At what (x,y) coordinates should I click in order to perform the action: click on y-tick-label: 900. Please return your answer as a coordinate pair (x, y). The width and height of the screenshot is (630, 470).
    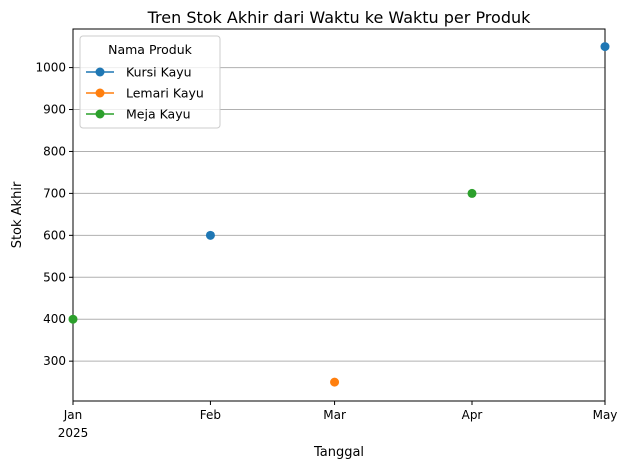
    Looking at the image, I should click on (54, 110).